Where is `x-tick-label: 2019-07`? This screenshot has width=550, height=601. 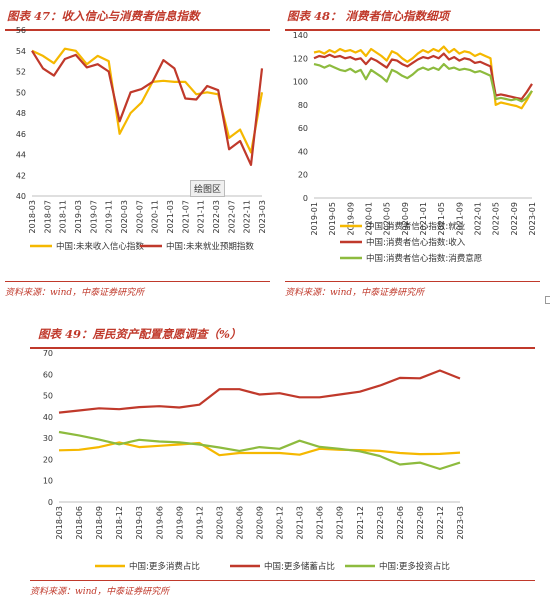
x-tick-label: 2019-07 is located at coordinates (93, 216).